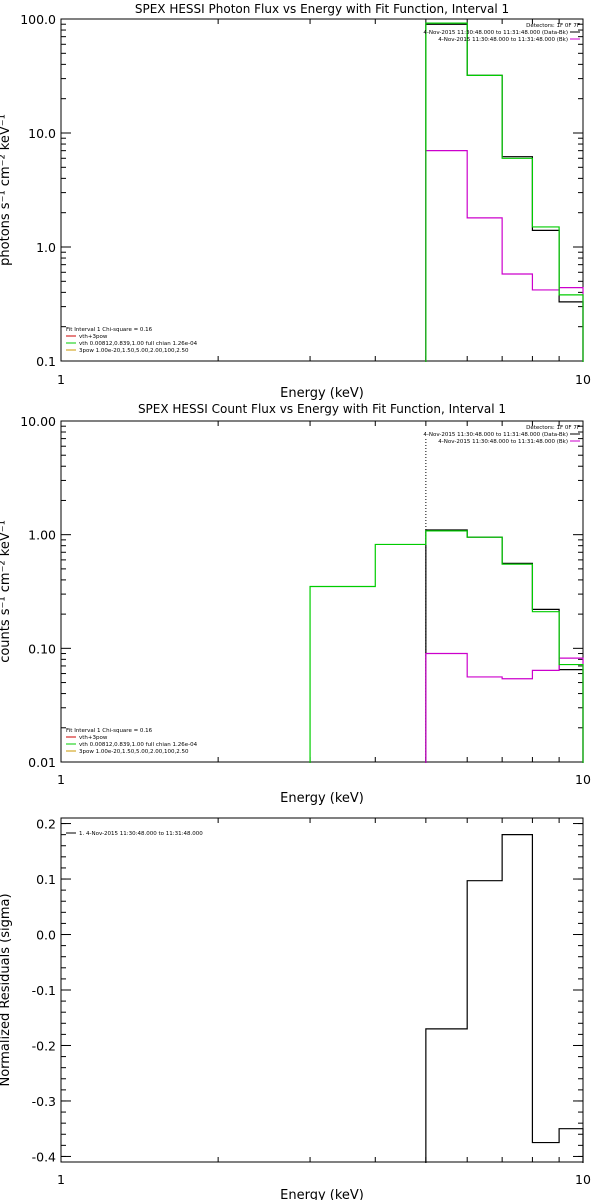 The width and height of the screenshot is (600, 1200). What do you see at coordinates (44, 1045) in the screenshot?
I see `y-tick-label: -0.2` at bounding box center [44, 1045].